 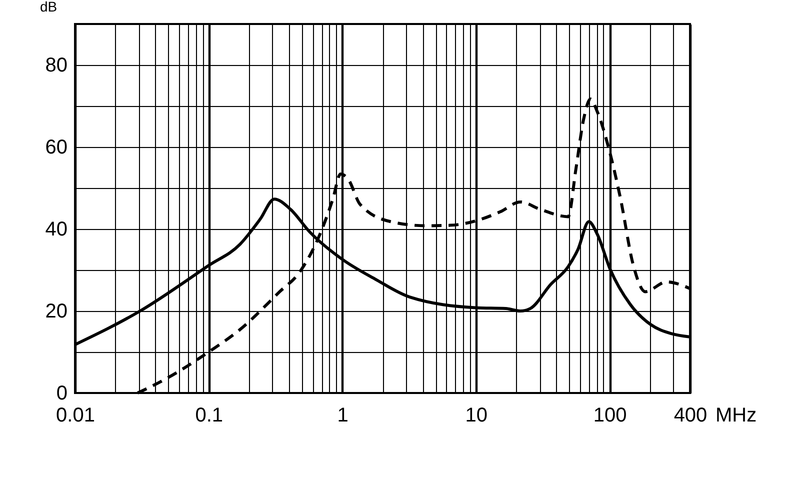 I want to click on y-tick-label: 40, so click(x=56, y=229).